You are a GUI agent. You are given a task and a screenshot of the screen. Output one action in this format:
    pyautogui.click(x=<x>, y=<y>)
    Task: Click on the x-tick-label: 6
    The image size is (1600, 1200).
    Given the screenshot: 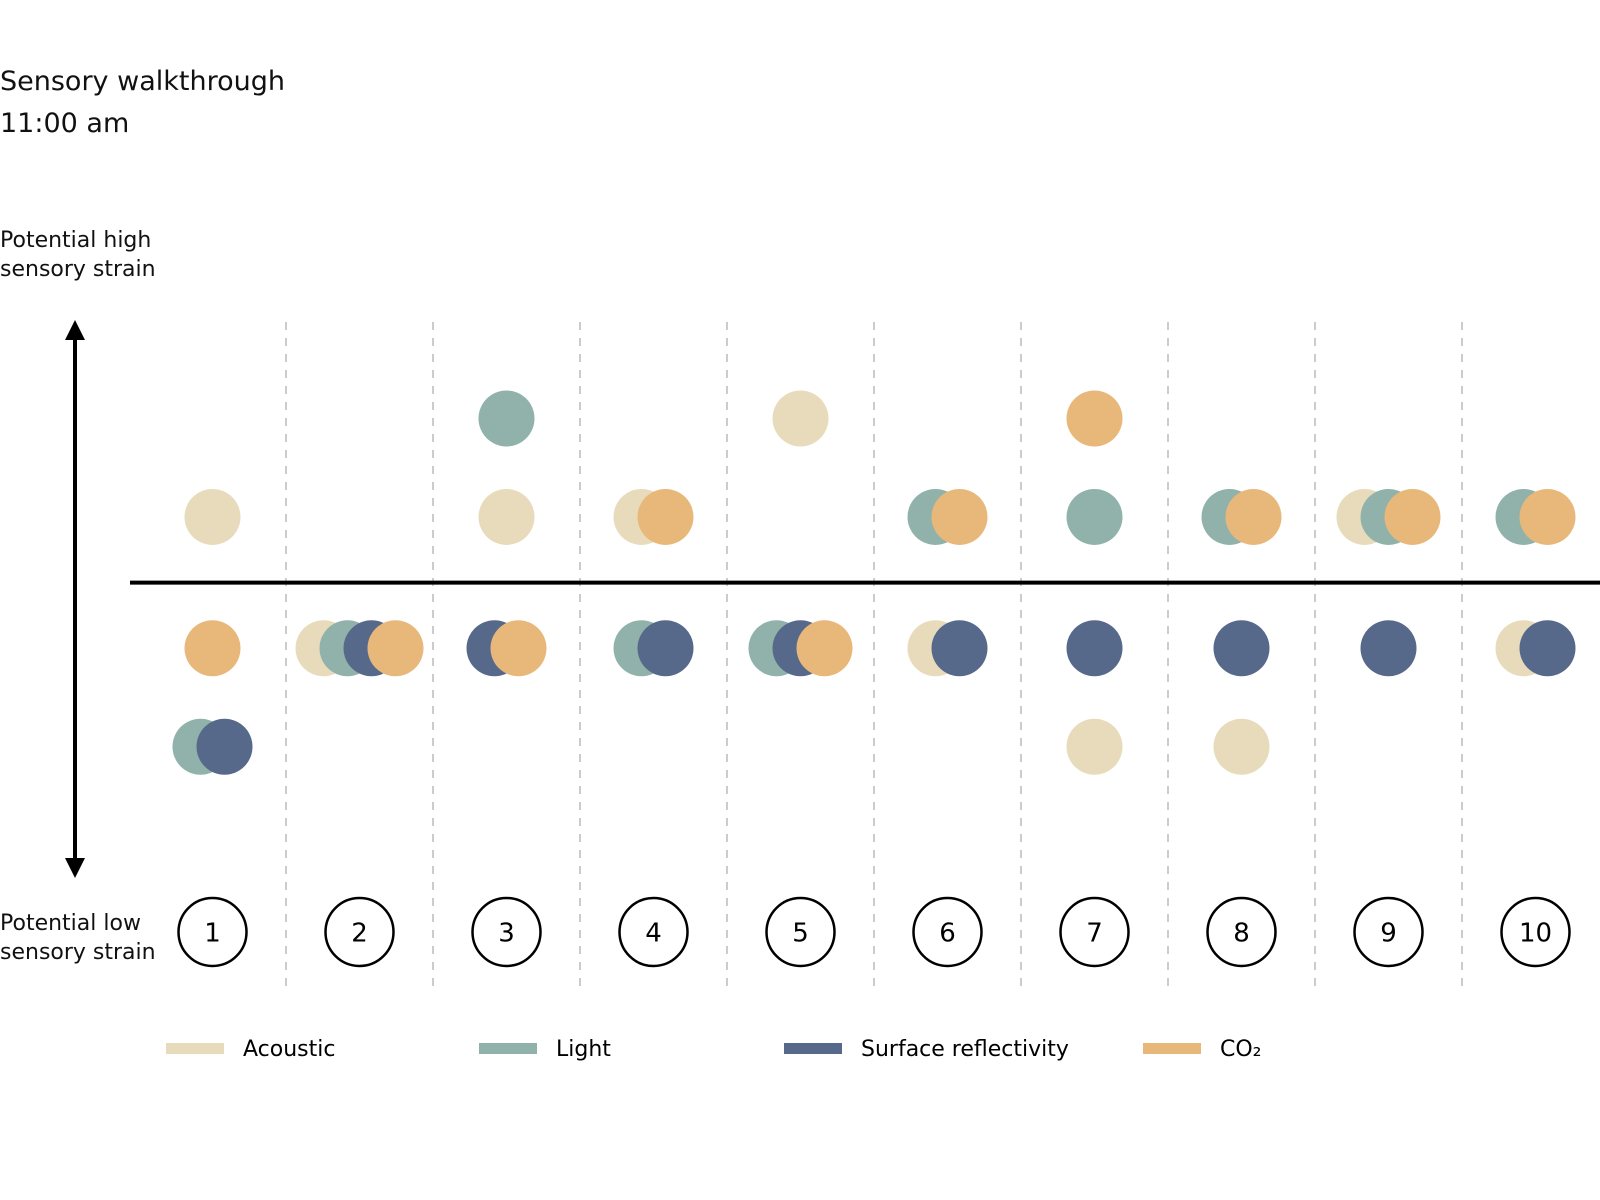 What is the action you would take?
    pyautogui.click(x=947, y=934)
    